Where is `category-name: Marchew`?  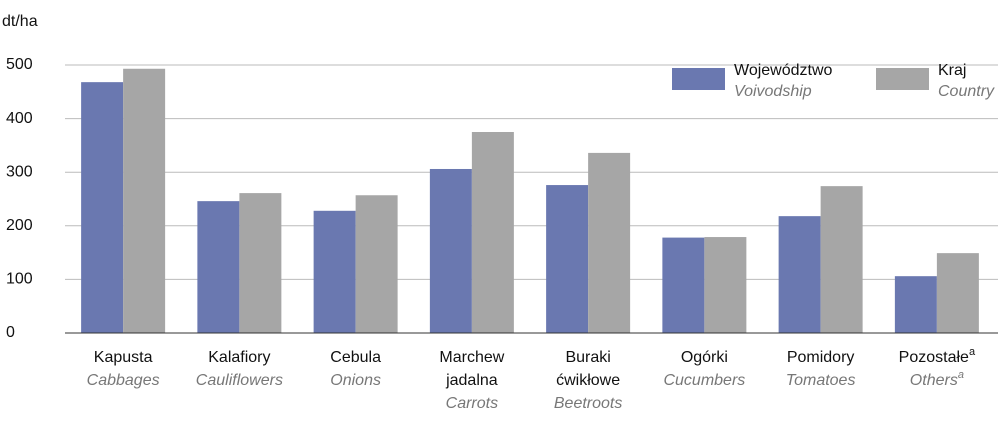 category-name: Marchew is located at coordinates (471, 357).